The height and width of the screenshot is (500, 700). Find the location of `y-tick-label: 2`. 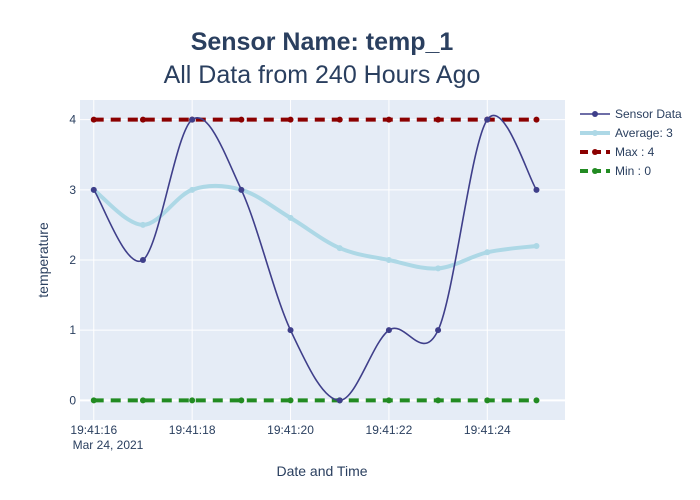

y-tick-label: 2 is located at coordinates (72, 260).